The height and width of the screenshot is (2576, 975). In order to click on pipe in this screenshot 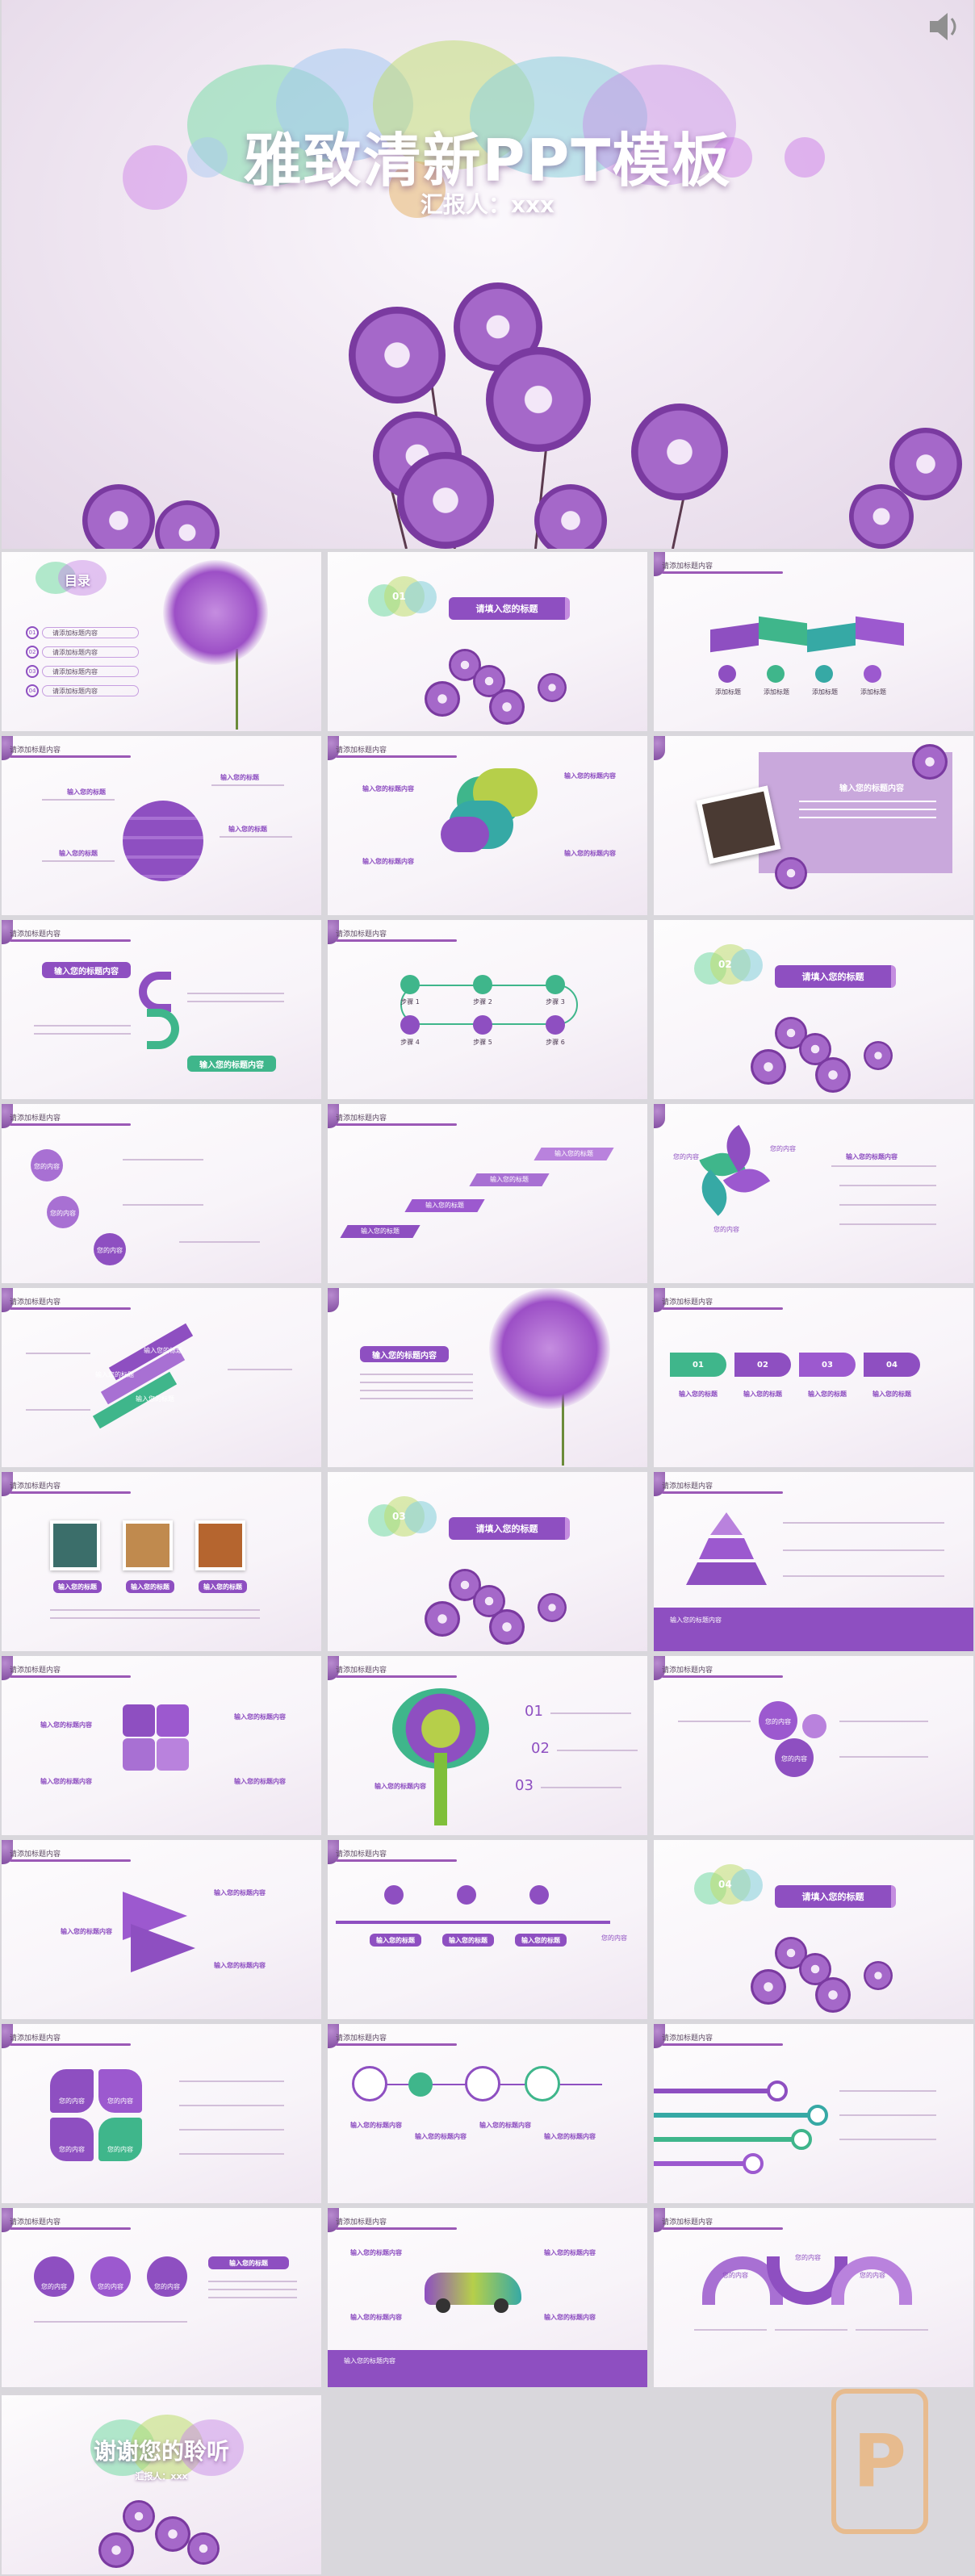, I will do `click(714, 2091)`.